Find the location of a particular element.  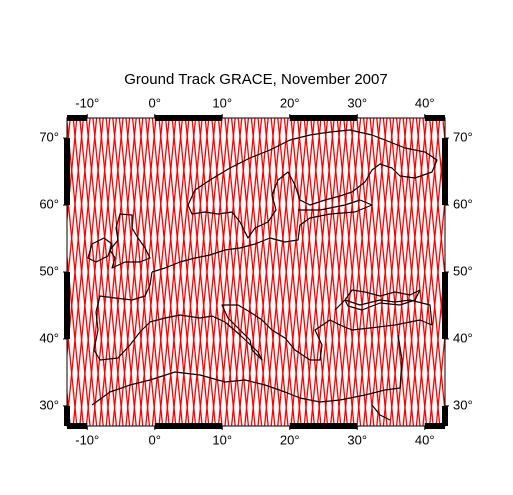

map-title: Ground Track GRACE, November 2007 is located at coordinates (255, 79).